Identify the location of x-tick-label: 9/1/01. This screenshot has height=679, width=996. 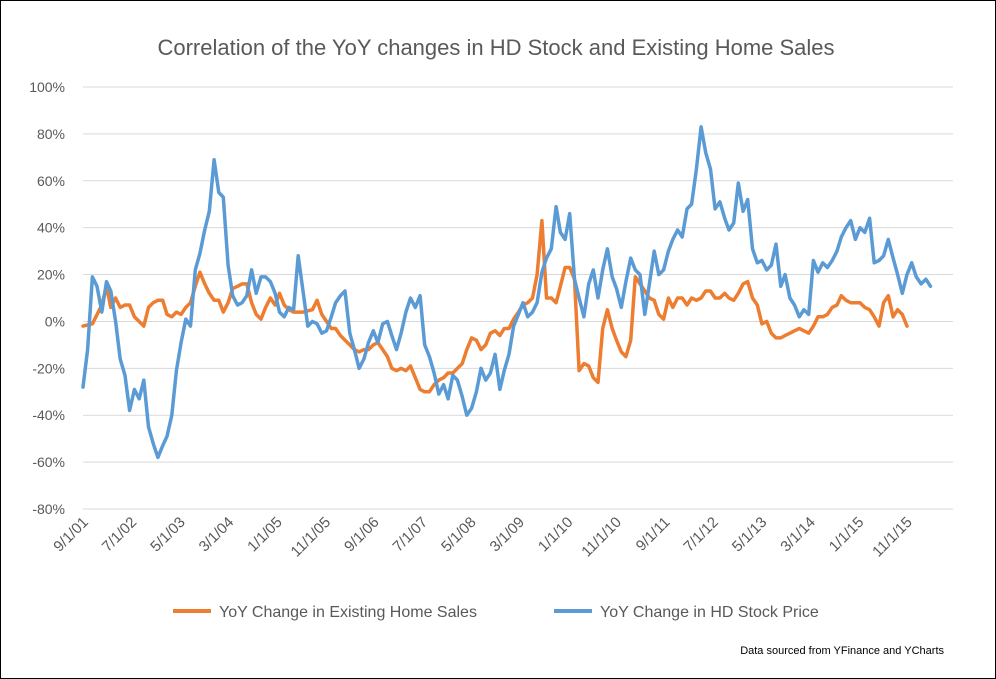
(71, 535).